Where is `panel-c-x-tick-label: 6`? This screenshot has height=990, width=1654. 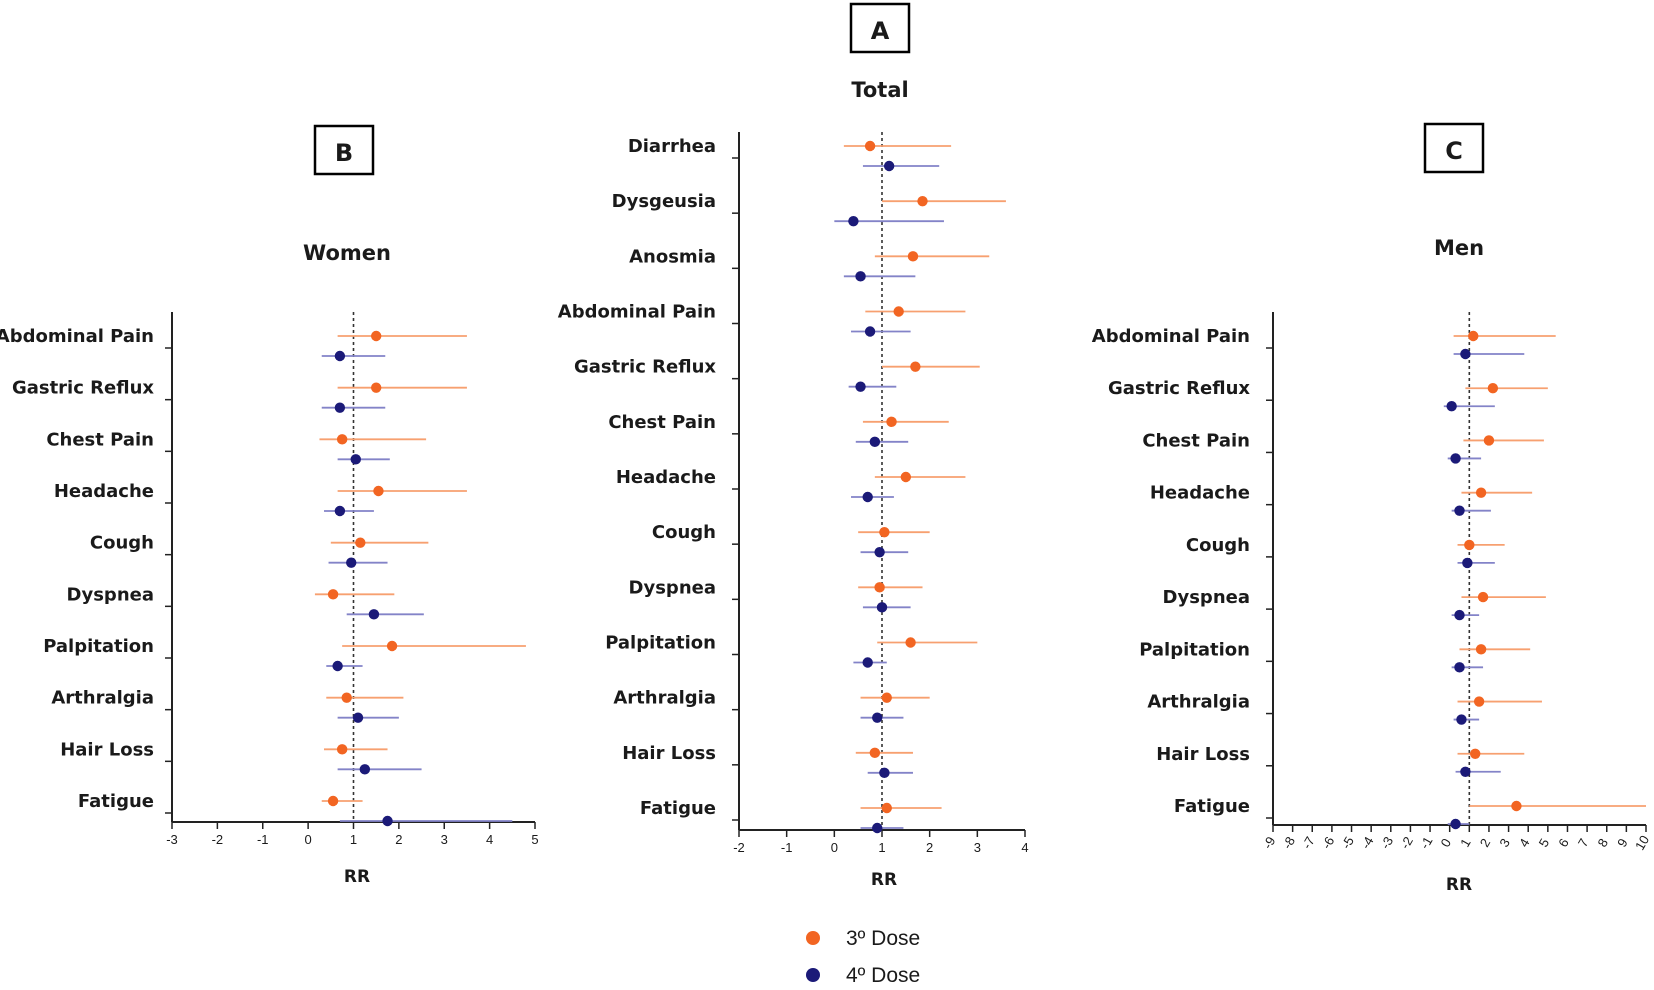
panel-c-x-tick-label: 6 is located at coordinates (1563, 843).